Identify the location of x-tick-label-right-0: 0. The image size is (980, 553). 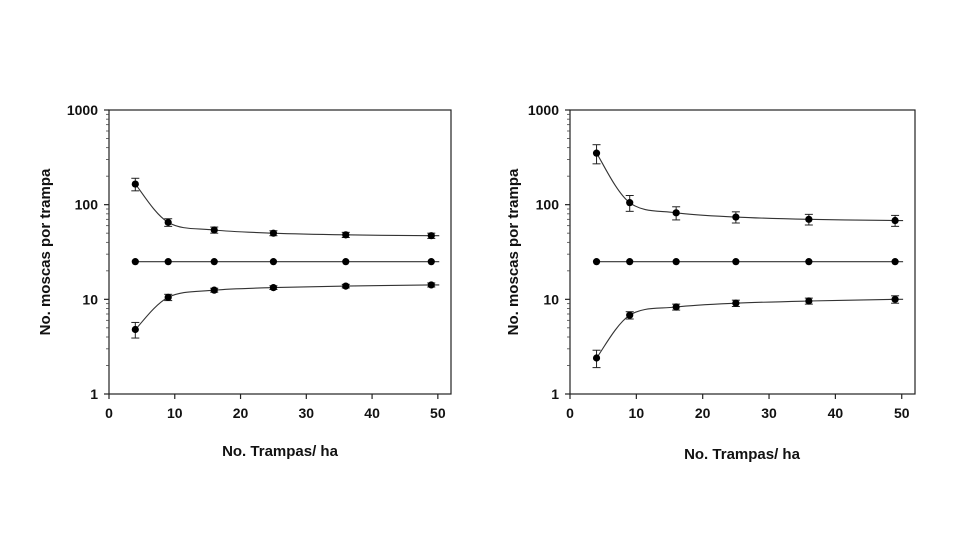
(570, 413).